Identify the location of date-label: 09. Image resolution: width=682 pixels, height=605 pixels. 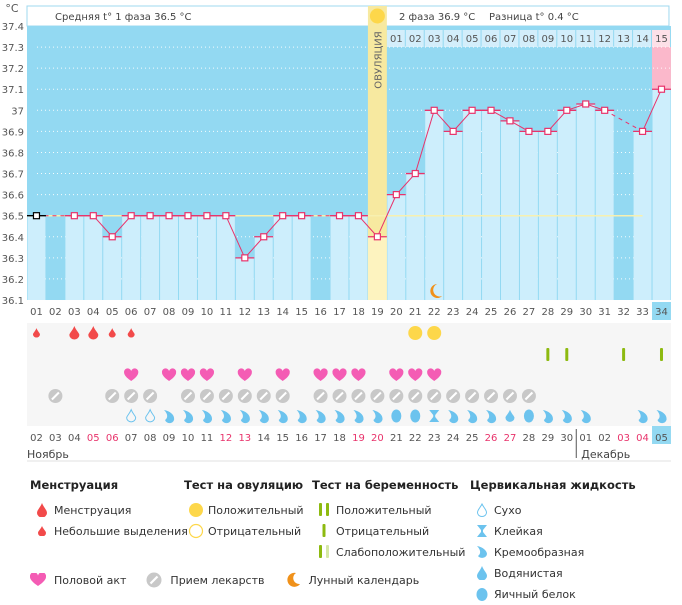
(169, 438).